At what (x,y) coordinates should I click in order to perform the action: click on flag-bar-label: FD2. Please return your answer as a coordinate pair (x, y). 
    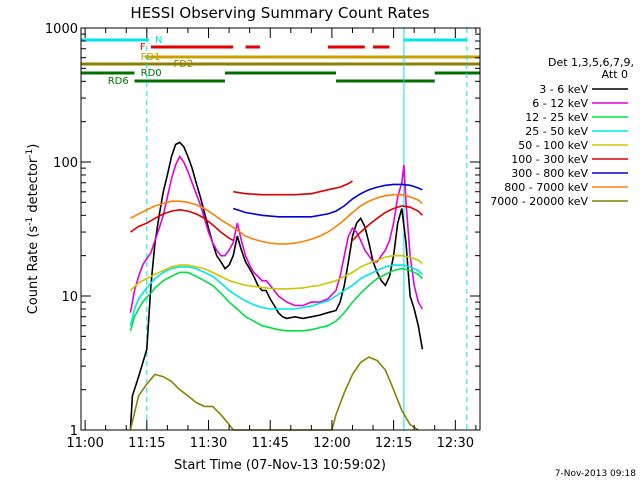
    Looking at the image, I should click on (184, 64).